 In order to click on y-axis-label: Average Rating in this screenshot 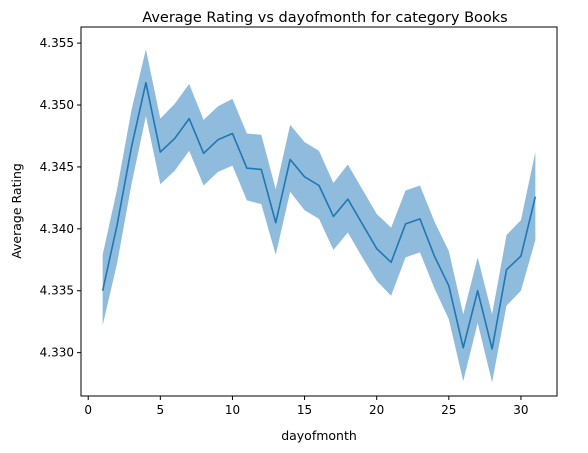, I will do `click(16, 211)`.